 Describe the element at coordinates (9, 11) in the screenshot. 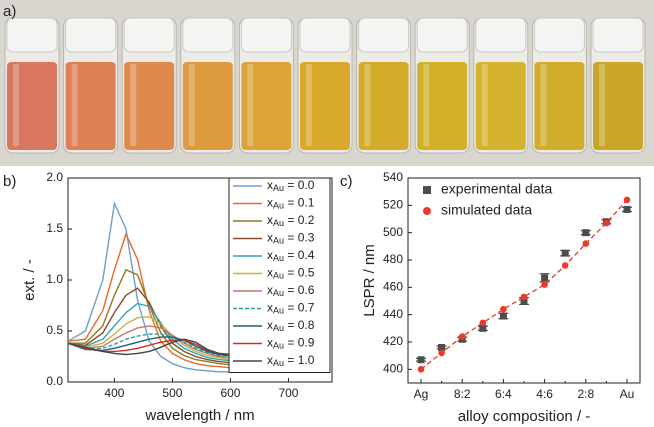

I see `panel-label: a)` at that location.